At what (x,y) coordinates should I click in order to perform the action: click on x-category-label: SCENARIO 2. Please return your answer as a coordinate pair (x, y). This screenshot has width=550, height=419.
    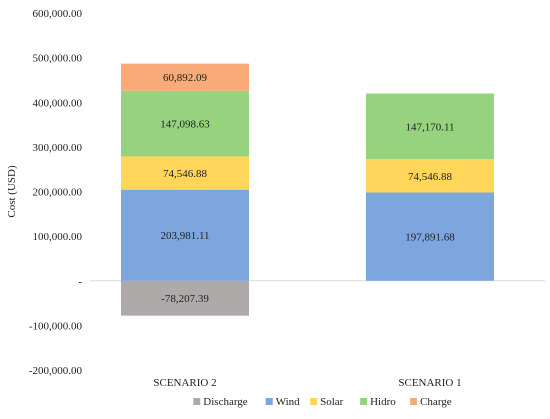
    Looking at the image, I should click on (184, 383).